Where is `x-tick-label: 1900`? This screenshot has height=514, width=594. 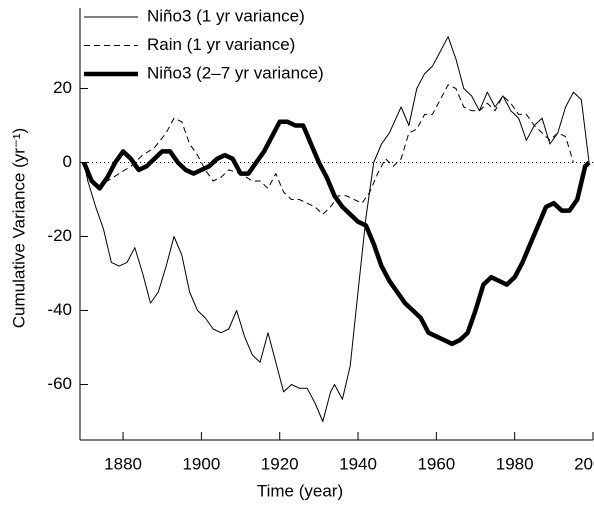 x-tick-label: 1900 is located at coordinates (201, 463).